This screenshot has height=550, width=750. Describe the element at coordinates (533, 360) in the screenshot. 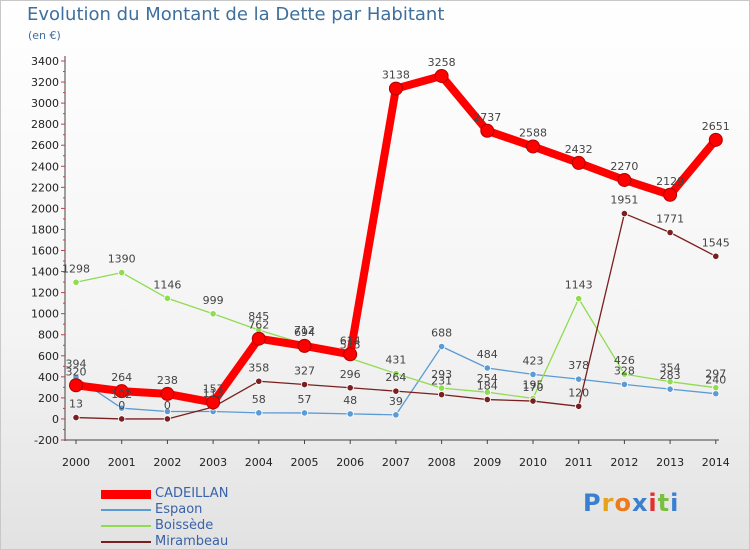

I see `data-label-espaon: 423` at that location.